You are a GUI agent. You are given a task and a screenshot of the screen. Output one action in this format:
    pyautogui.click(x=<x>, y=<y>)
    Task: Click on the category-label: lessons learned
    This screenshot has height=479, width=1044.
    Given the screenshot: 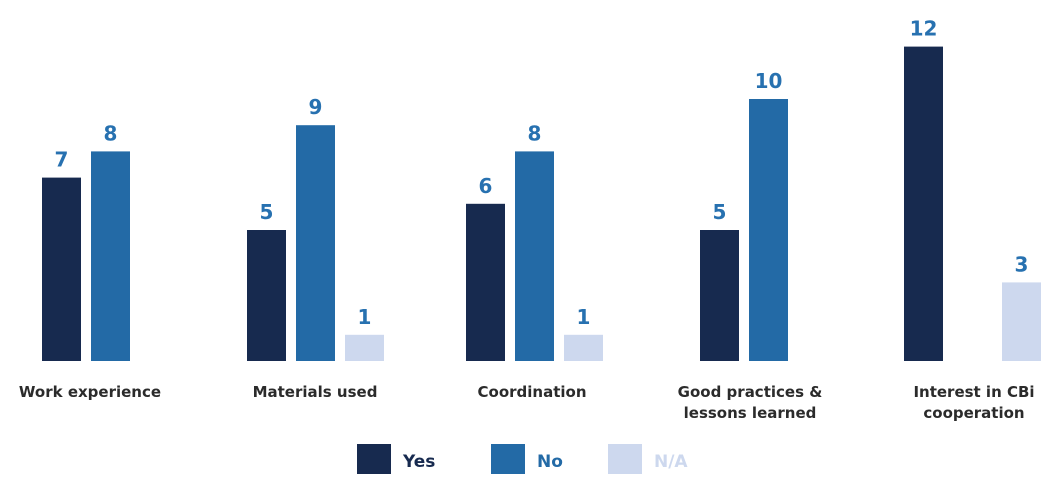 What is the action you would take?
    pyautogui.click(x=750, y=413)
    